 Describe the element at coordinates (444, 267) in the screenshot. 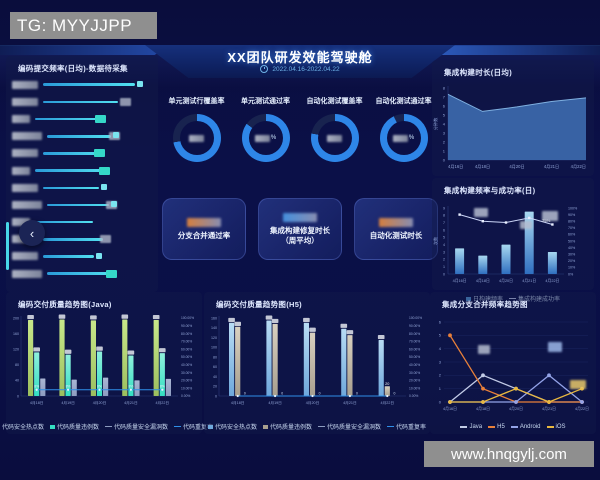

I see `svg-text: 1` at that location.